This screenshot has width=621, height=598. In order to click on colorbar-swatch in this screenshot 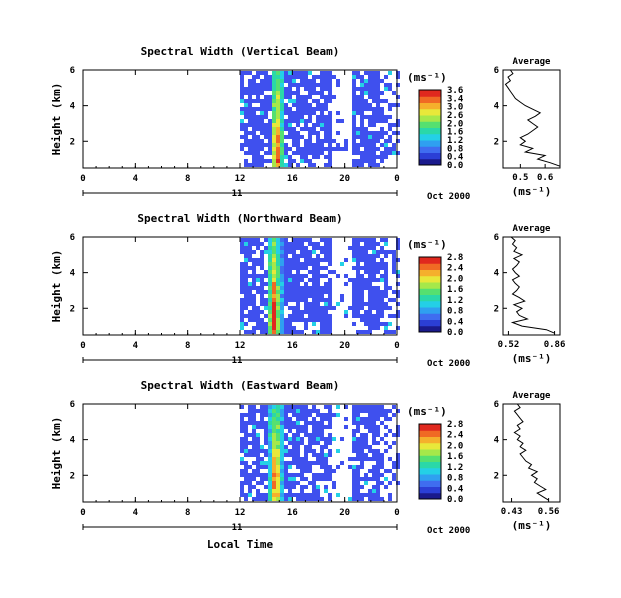, I will do `click(430, 323)`.